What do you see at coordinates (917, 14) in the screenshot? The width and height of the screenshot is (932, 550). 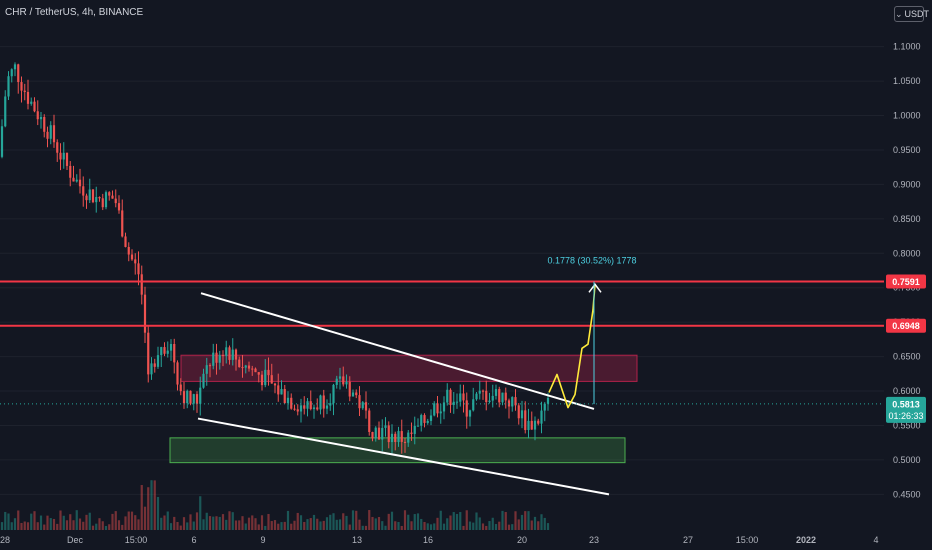 I see `currency-label: USDT` at bounding box center [917, 14].